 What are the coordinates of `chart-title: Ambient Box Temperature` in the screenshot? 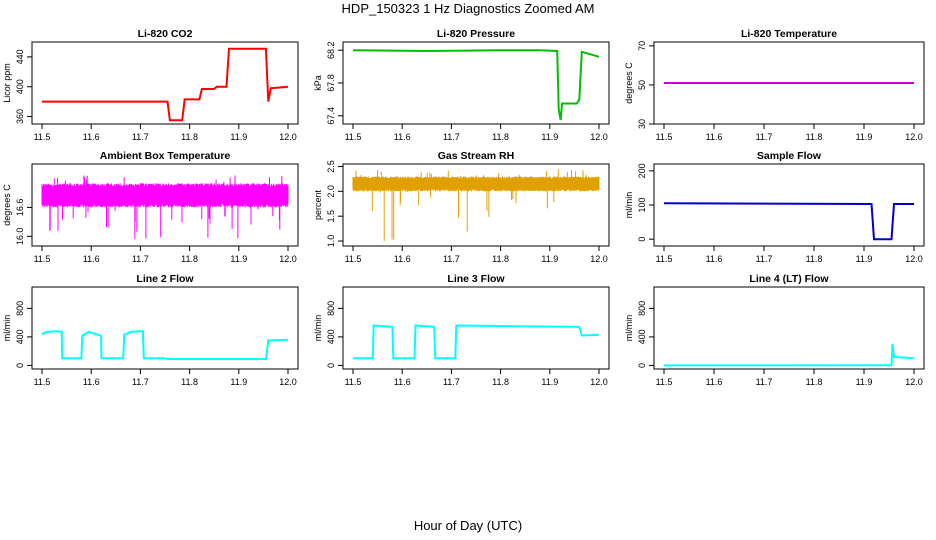 It's located at (165, 156).